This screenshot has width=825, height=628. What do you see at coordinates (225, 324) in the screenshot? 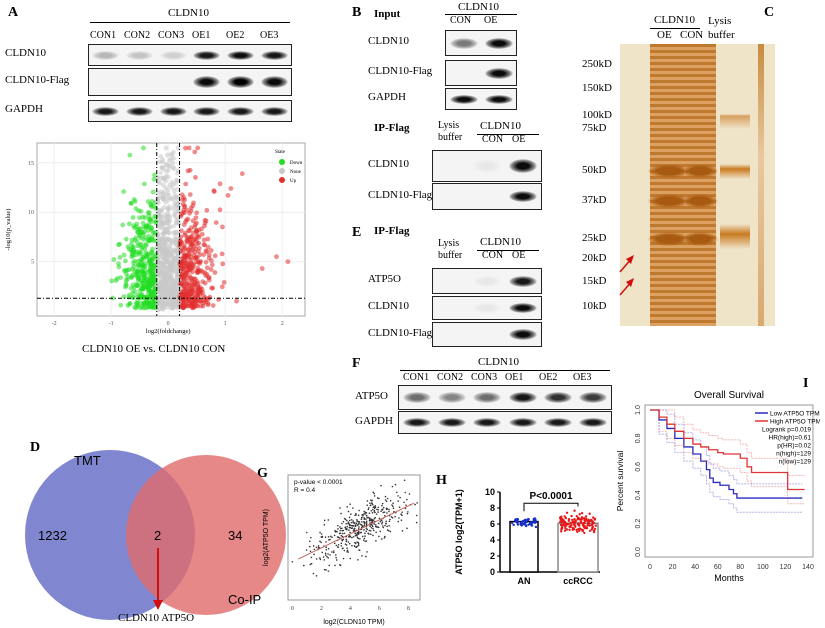
I see `x-tick-label: 1` at bounding box center [225, 324].